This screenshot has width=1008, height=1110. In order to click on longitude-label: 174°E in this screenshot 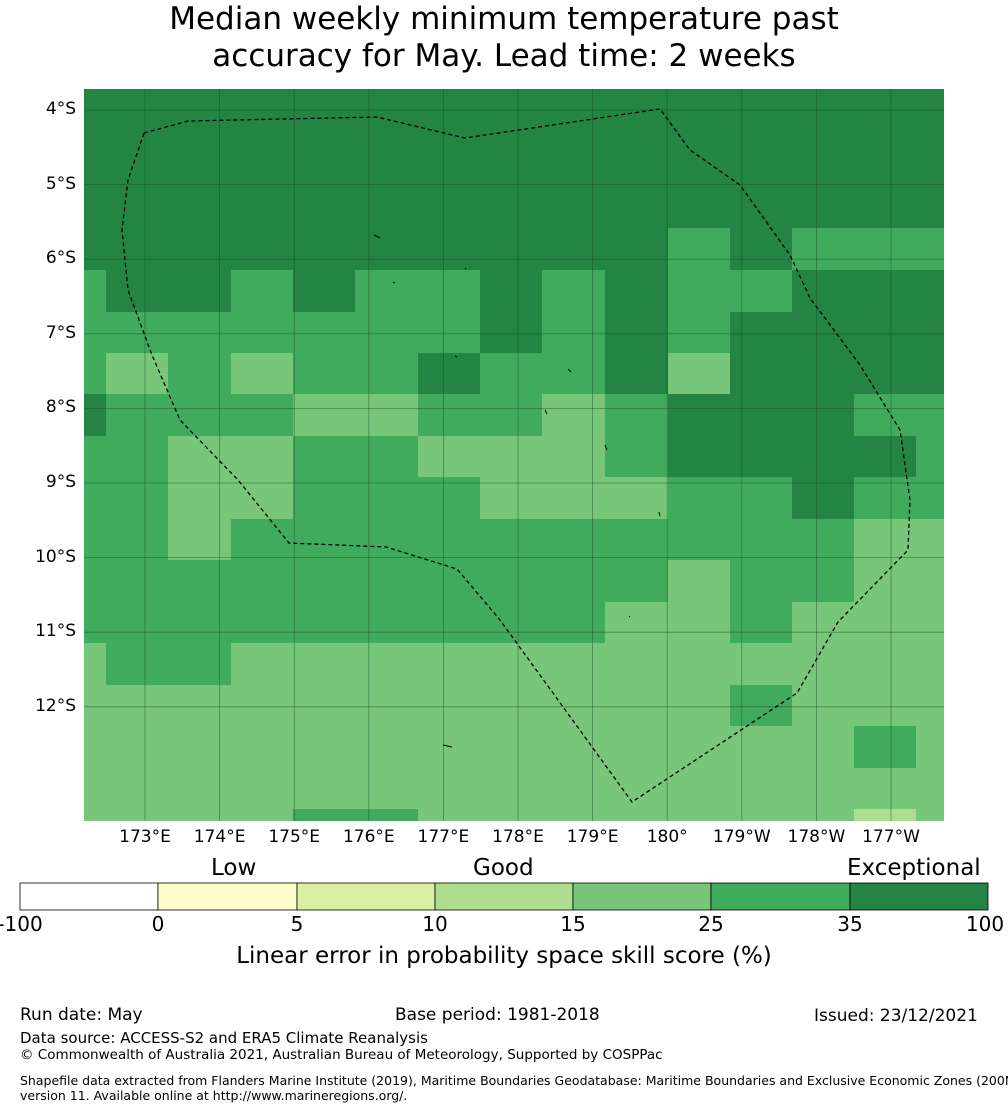, I will do `click(219, 837)`.